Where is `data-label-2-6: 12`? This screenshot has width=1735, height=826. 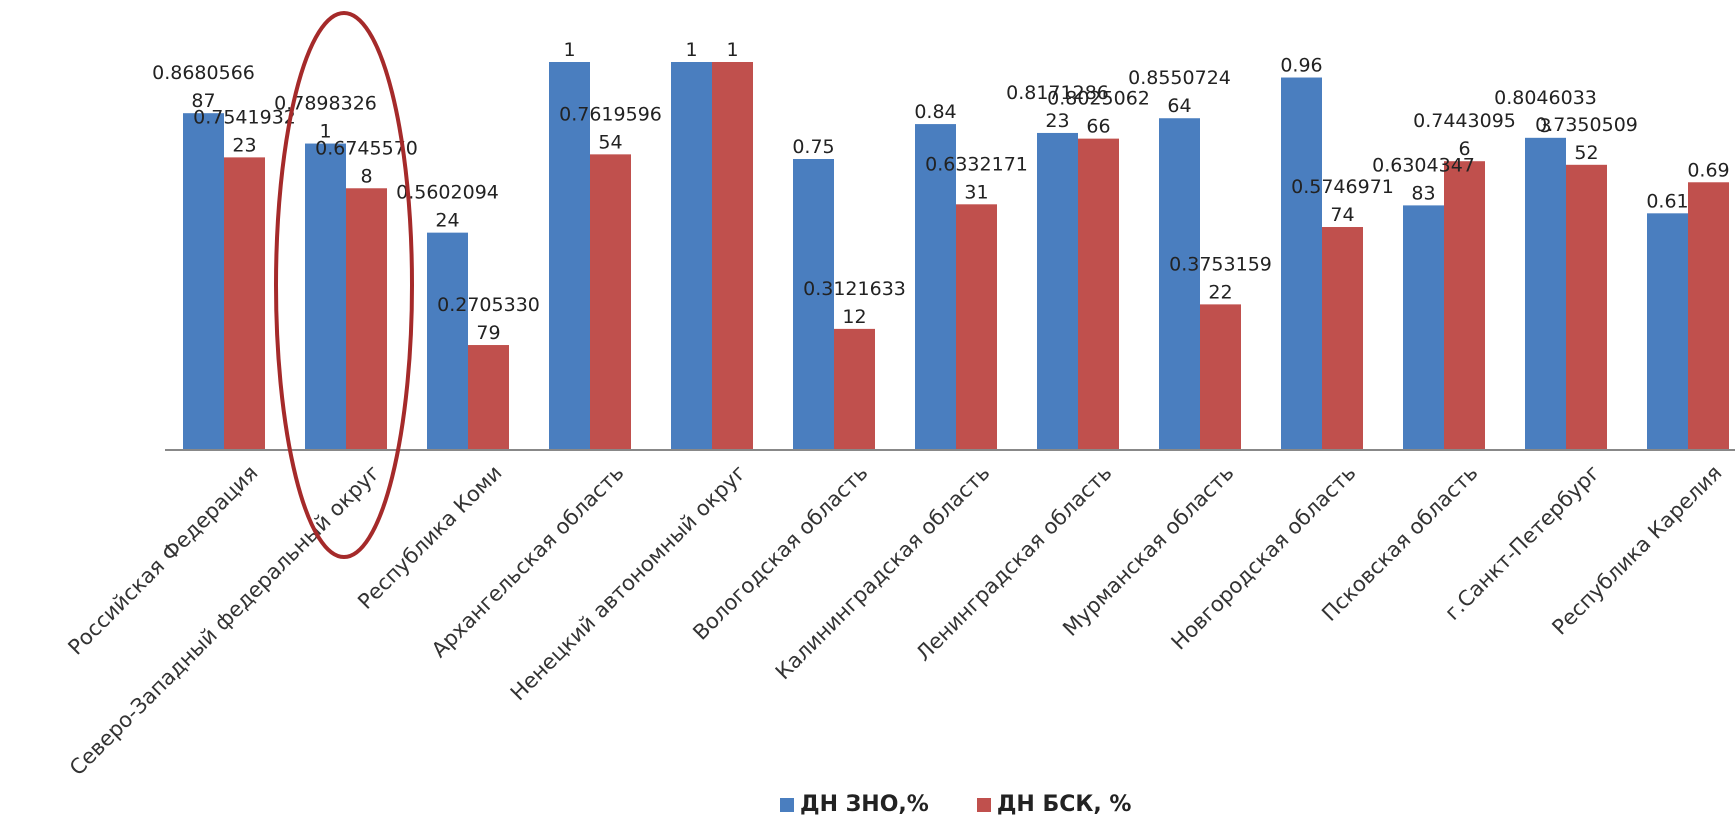 data-label-2-6: 12 is located at coordinates (854, 317).